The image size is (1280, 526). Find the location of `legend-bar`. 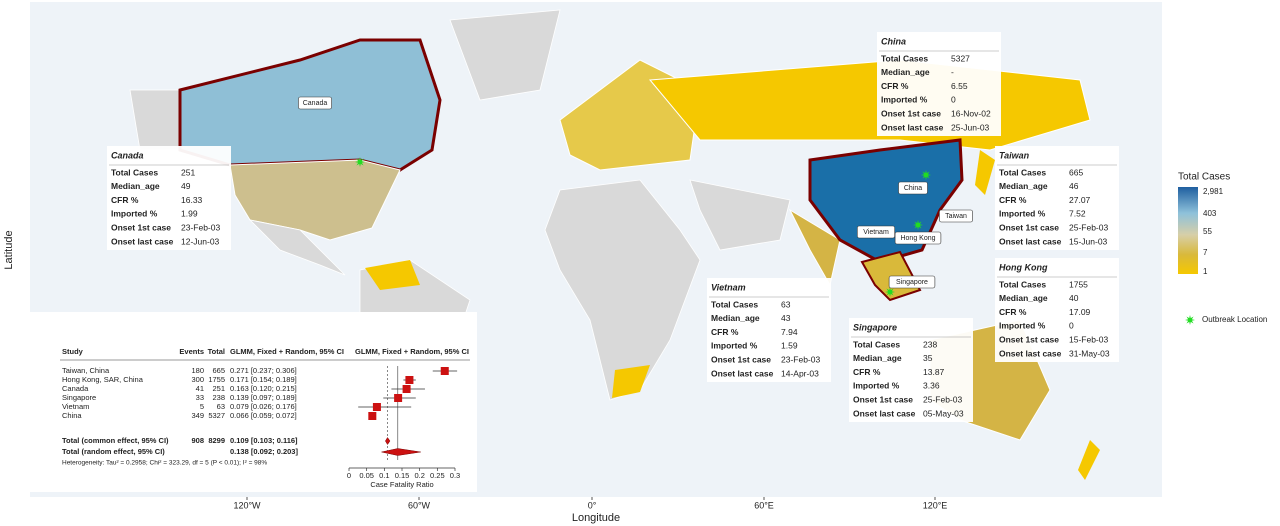

legend-bar is located at coordinates (1188, 230).